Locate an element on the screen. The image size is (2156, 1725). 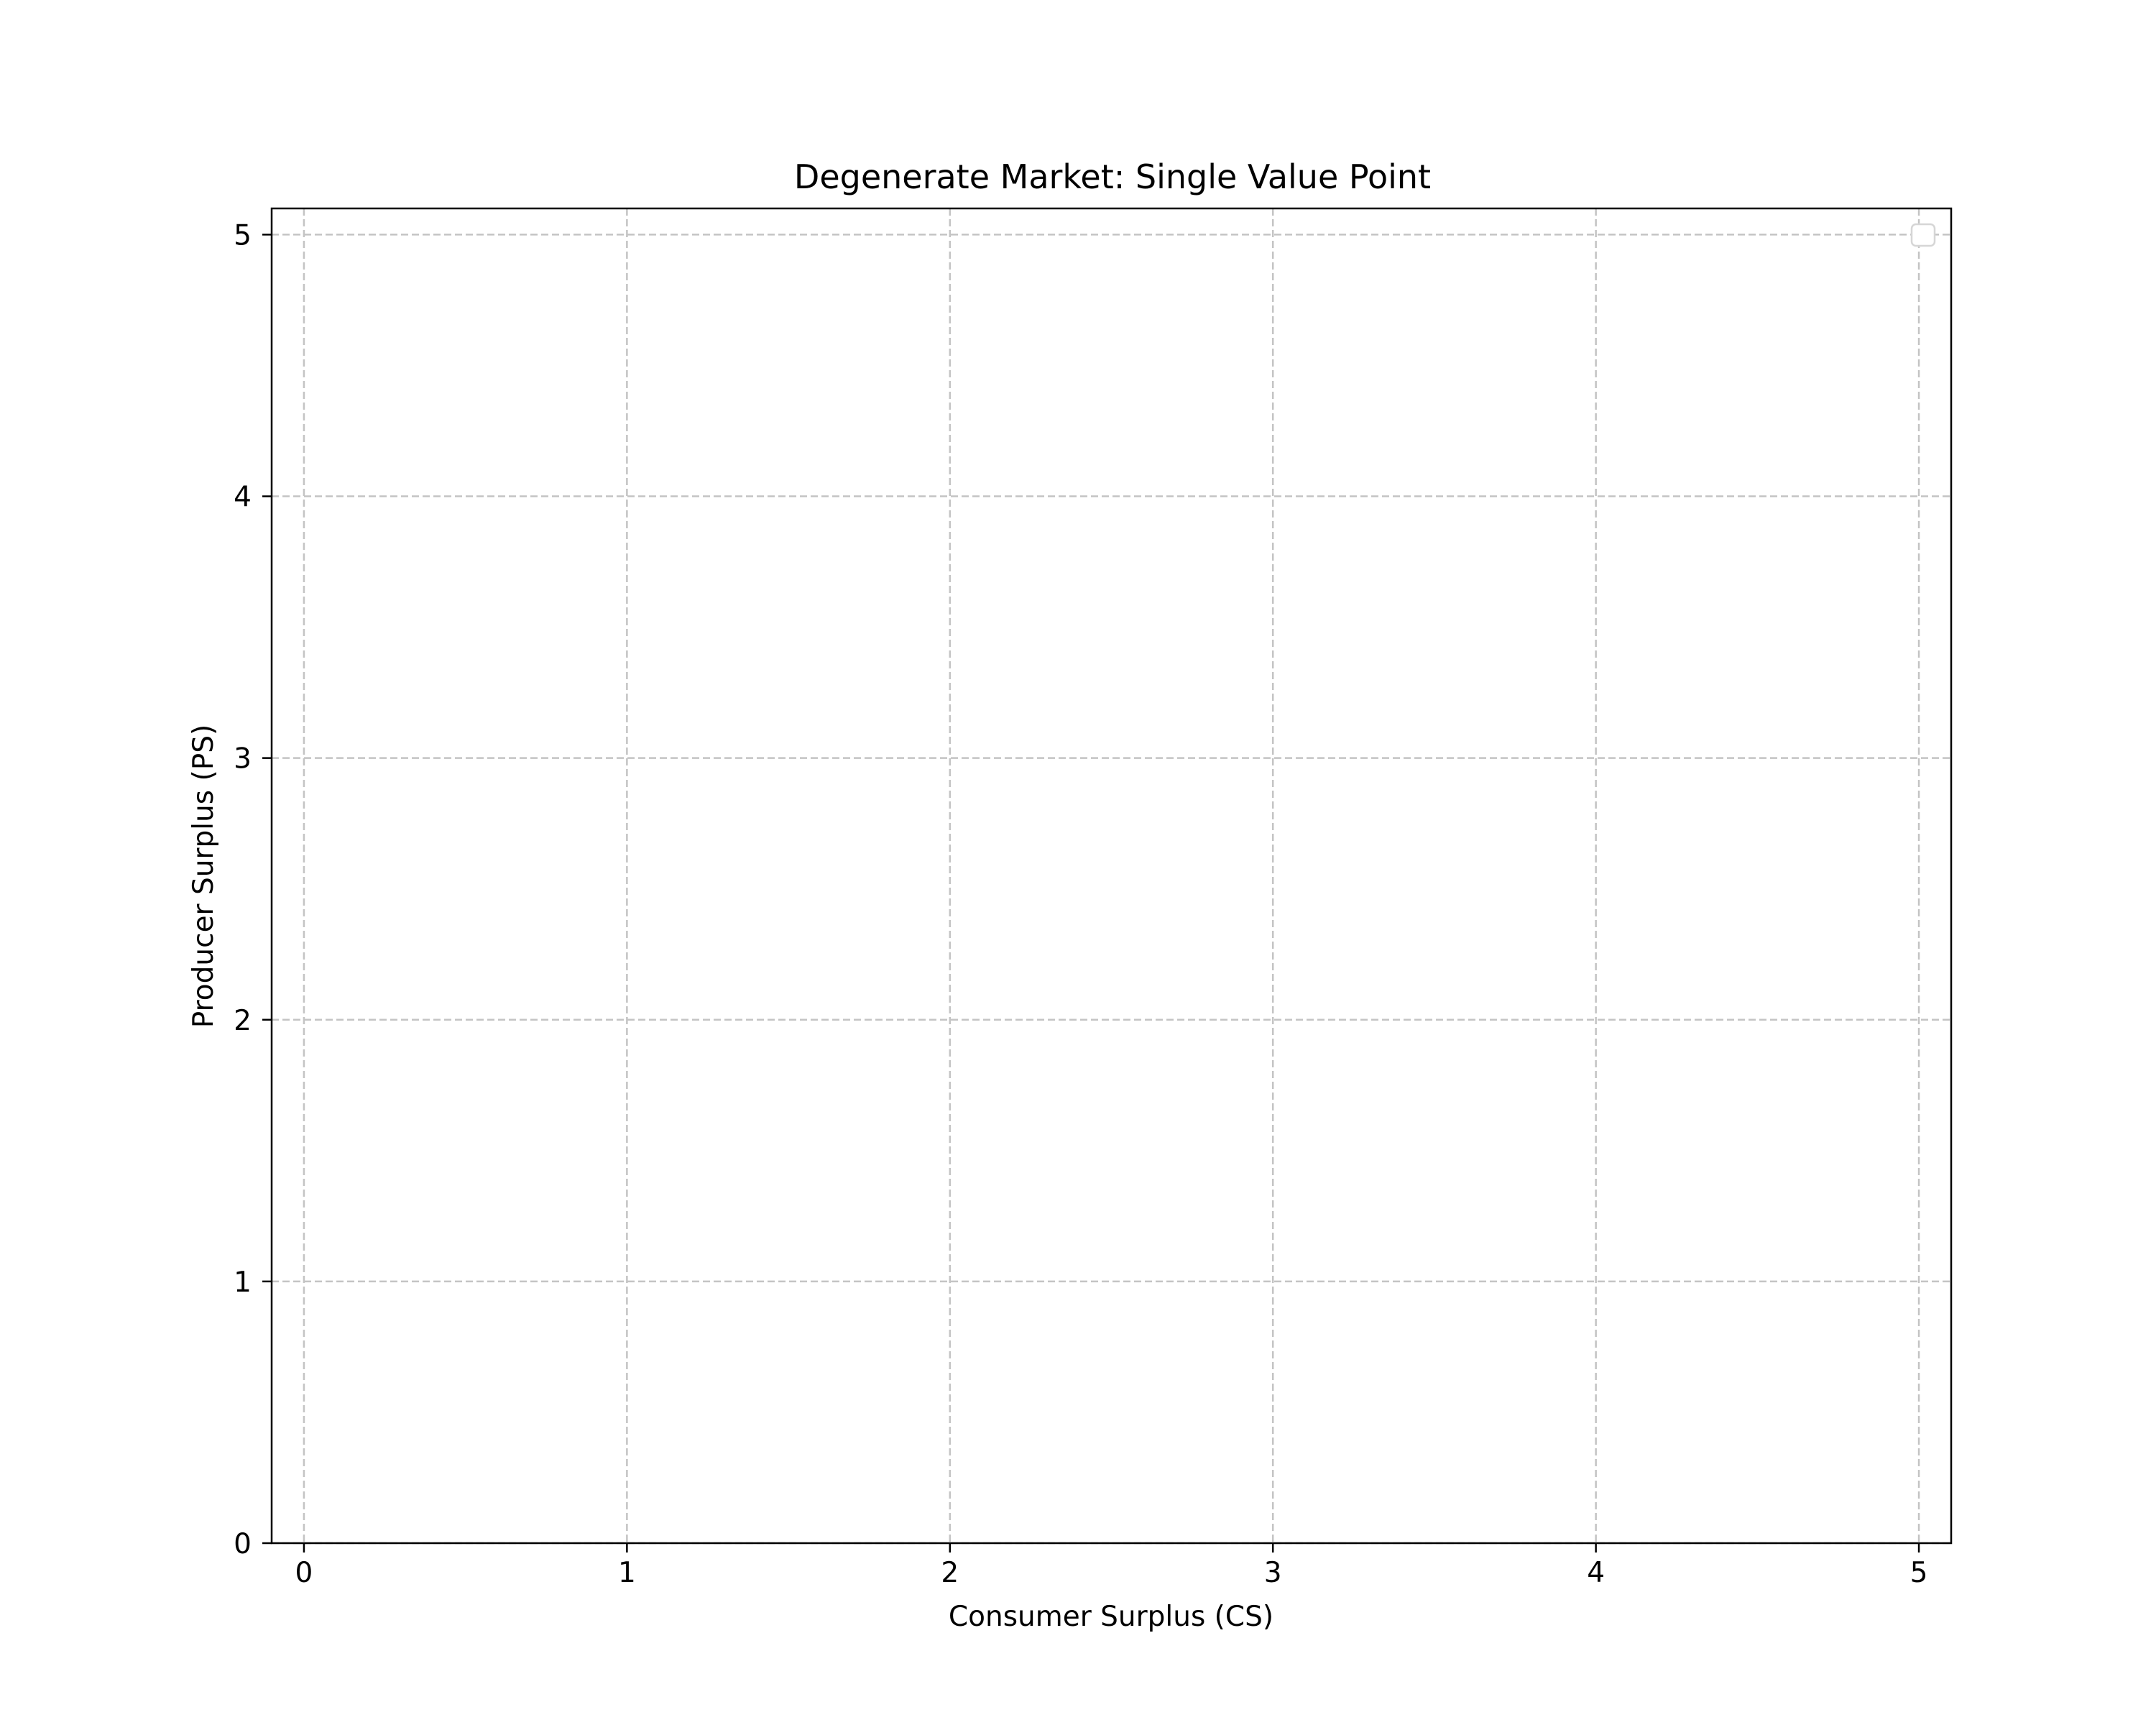
y-tick-label: 4 is located at coordinates (243, 498).